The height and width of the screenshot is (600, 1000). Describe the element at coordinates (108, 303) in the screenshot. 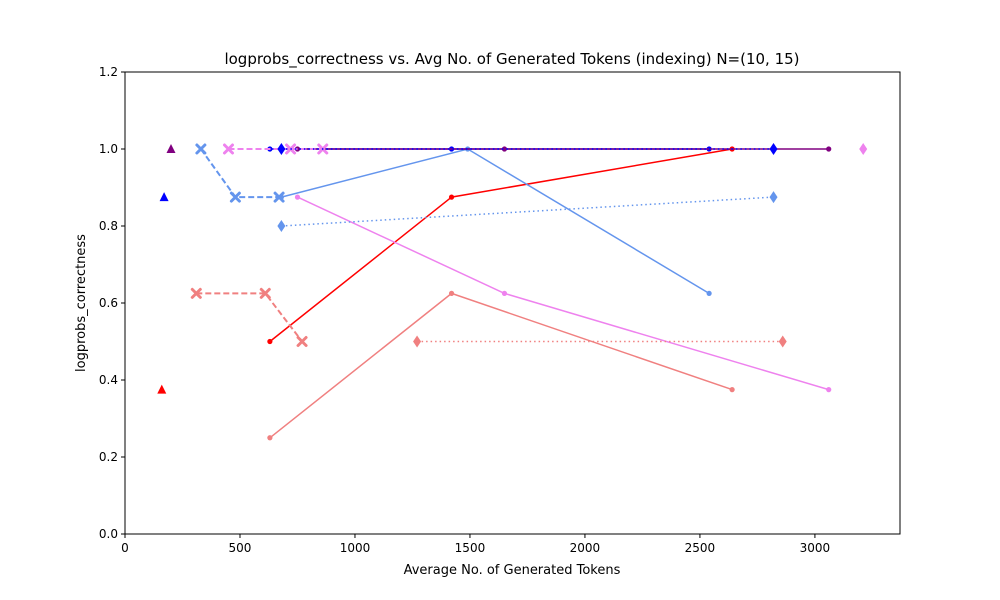

I see `y-tick-label: 0.6` at that location.